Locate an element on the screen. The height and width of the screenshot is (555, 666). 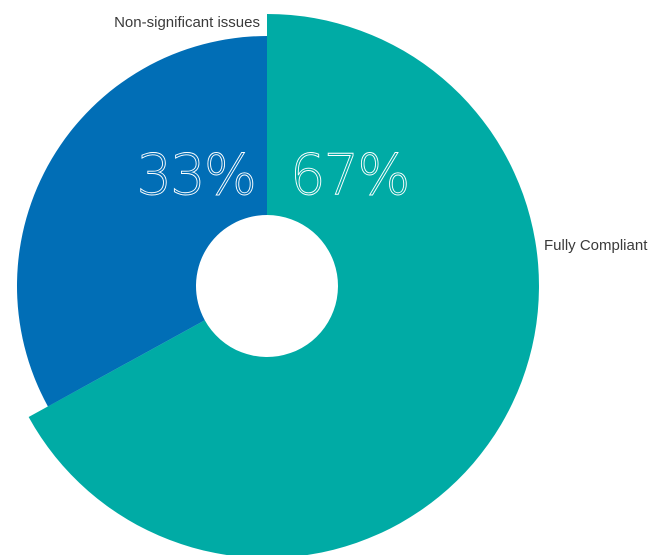
slice-label-non-significant-issues: Non-significant issues is located at coordinates (187, 22).